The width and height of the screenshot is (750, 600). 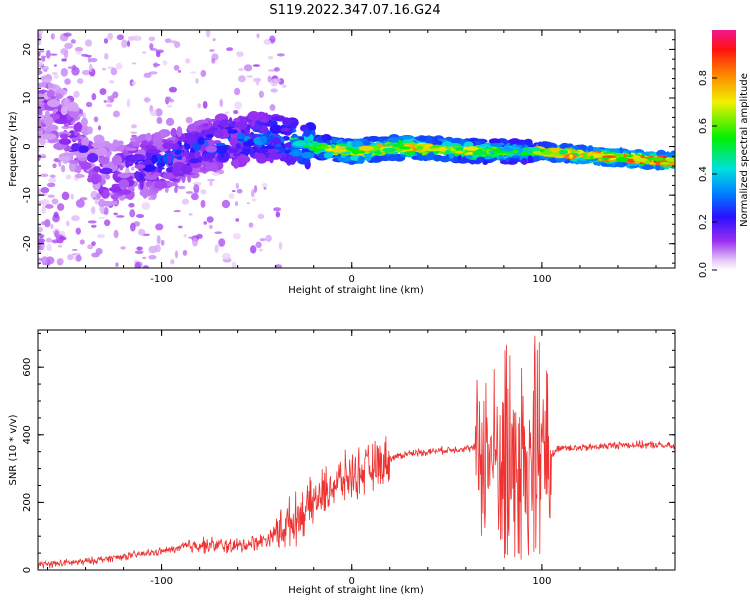 I want to click on colorbar-label: Normalized spectral amplitude, so click(x=744, y=150).